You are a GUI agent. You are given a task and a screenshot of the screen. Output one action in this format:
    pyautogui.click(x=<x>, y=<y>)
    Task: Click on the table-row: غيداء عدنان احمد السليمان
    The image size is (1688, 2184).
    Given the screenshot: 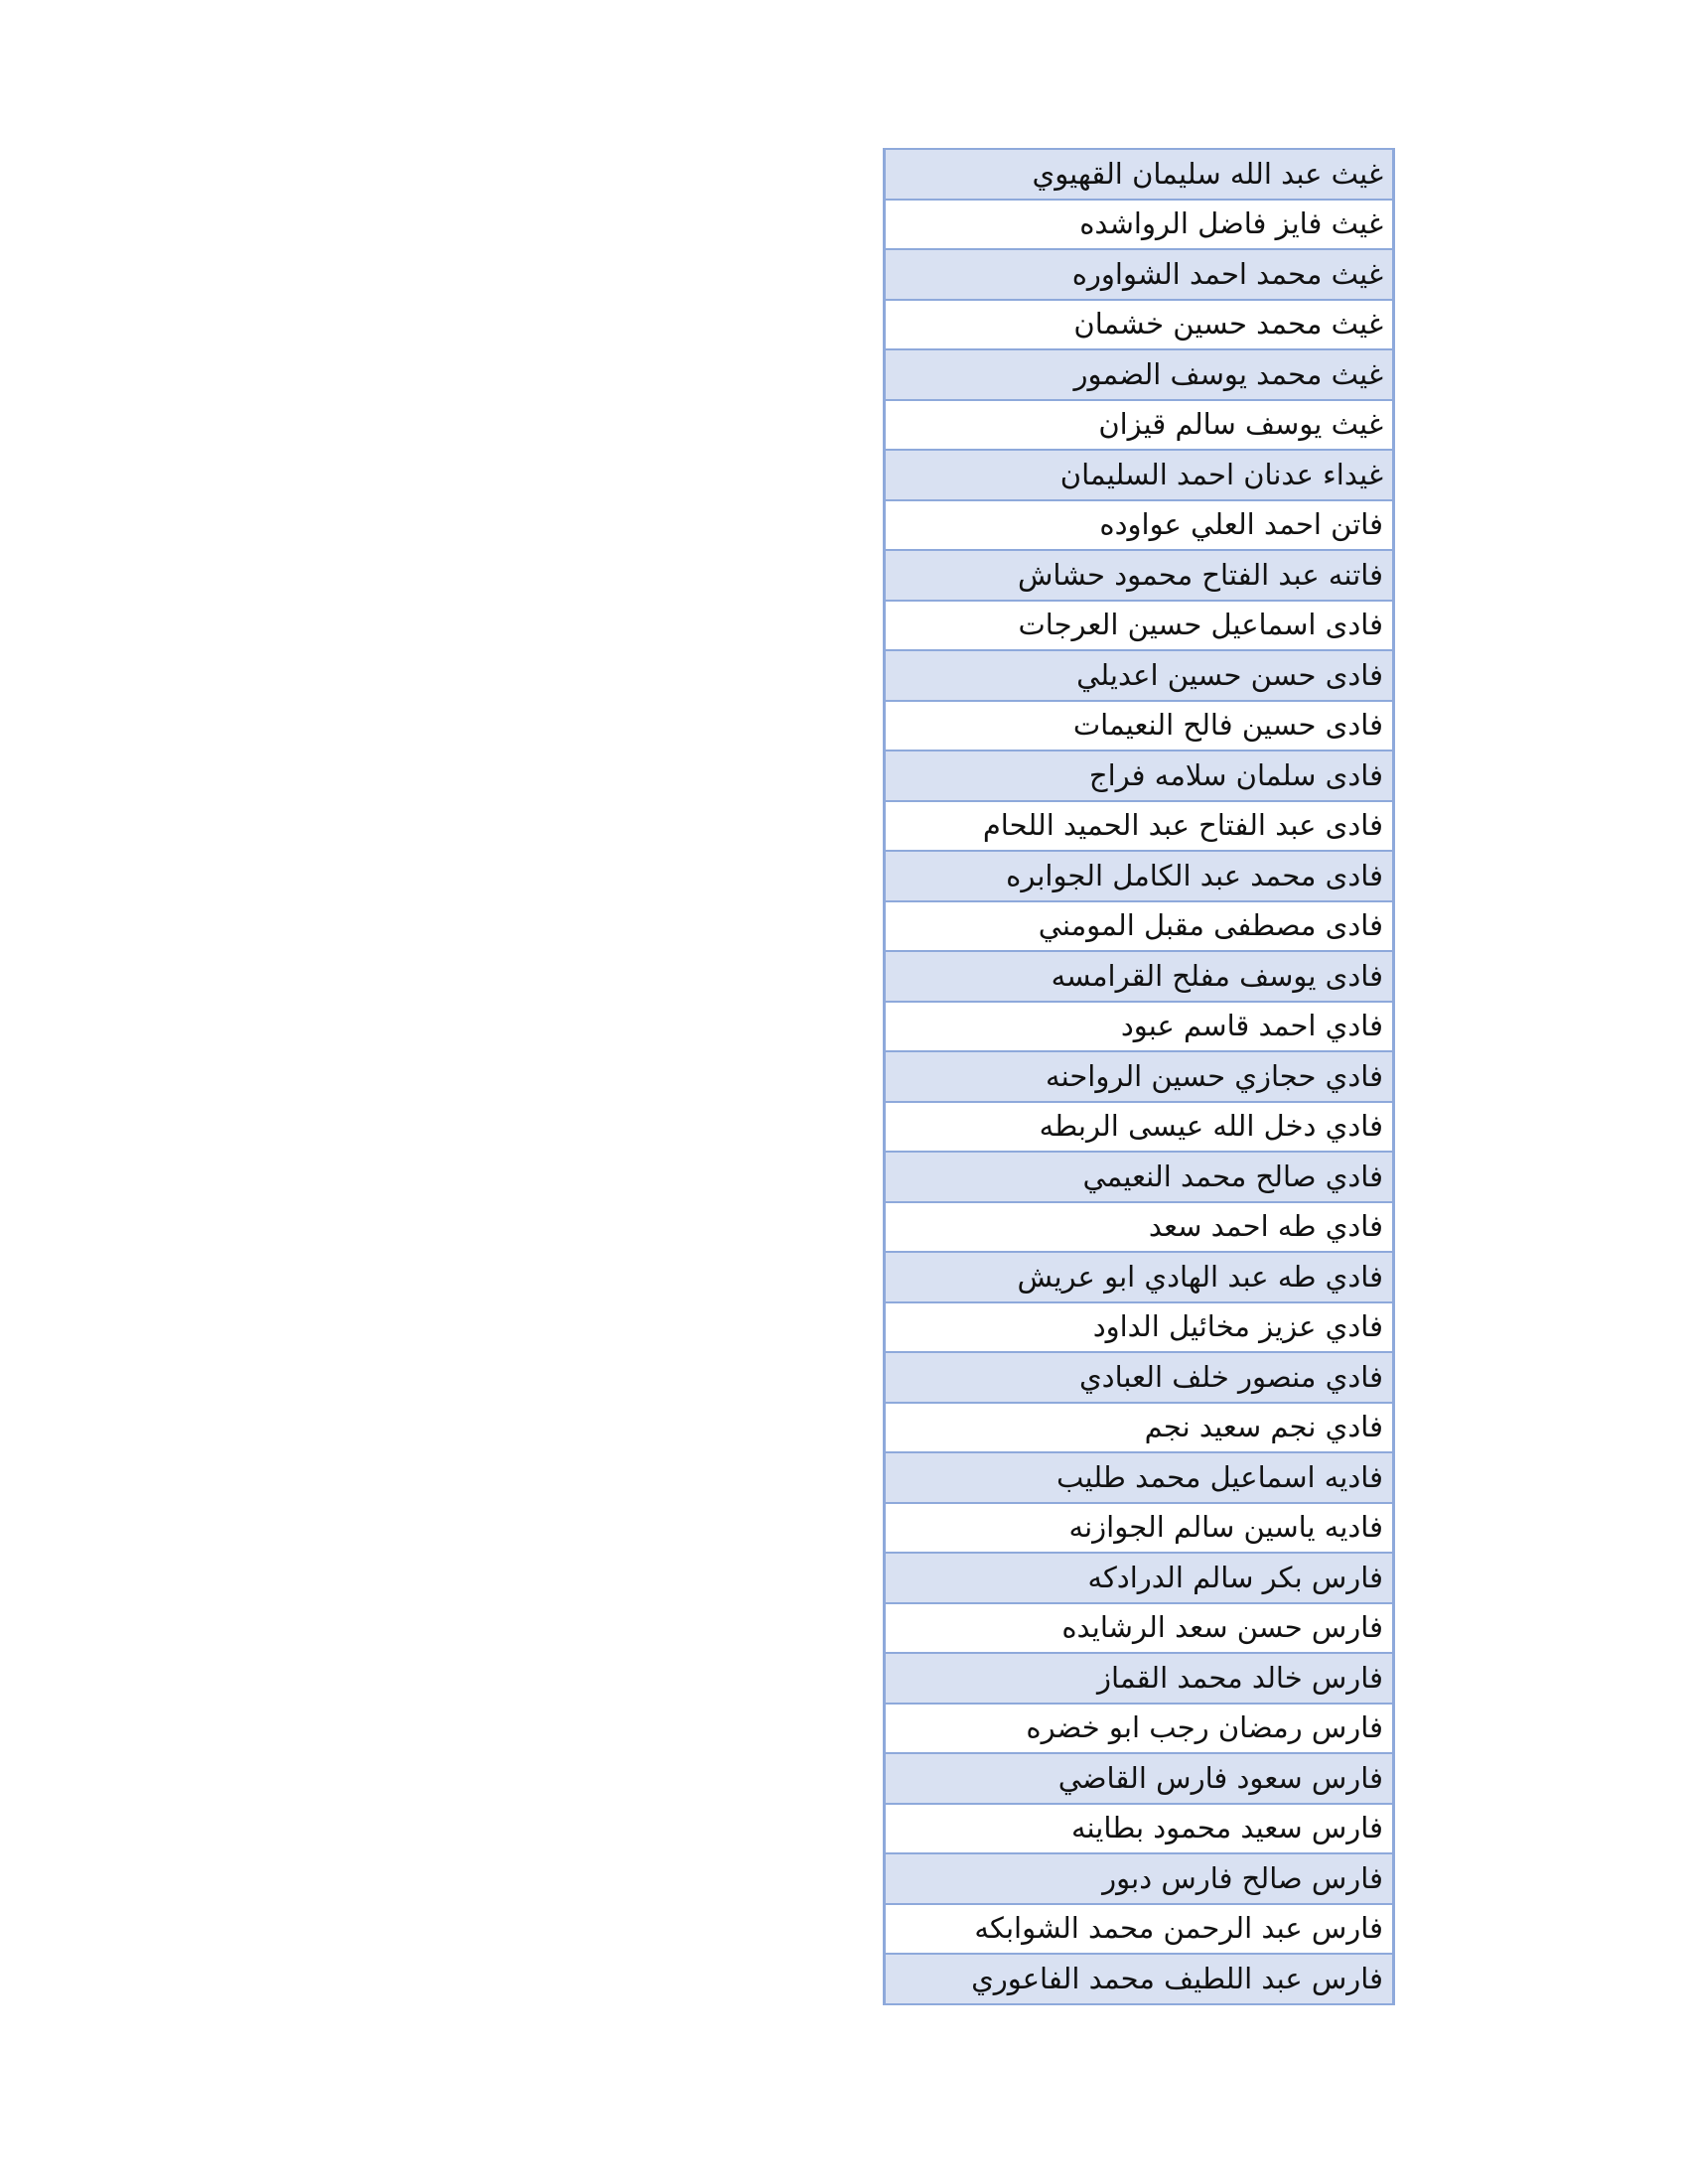 What is the action you would take?
    pyautogui.click(x=1139, y=475)
    